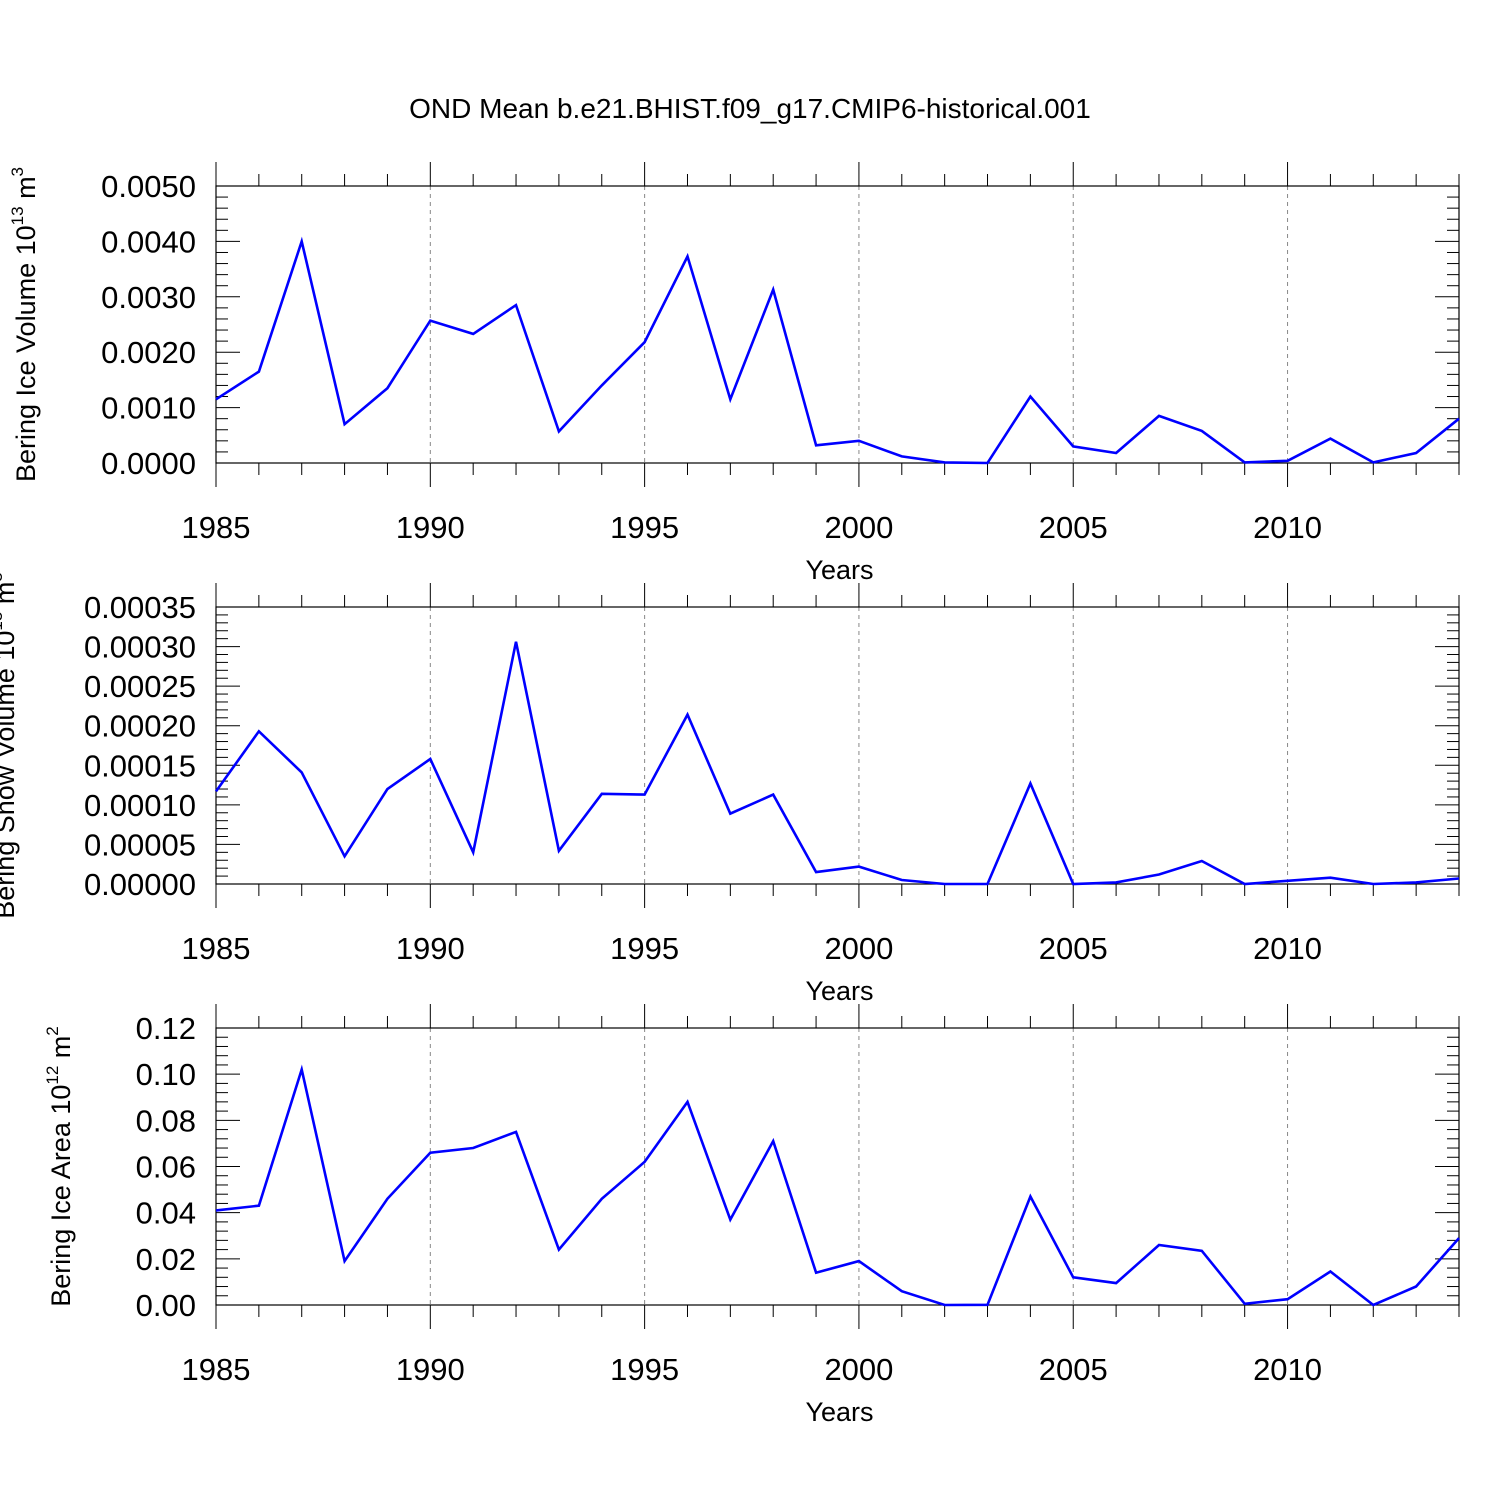  Describe the element at coordinates (148, 463) in the screenshot. I see `y-tick-label: 0.0000` at that location.